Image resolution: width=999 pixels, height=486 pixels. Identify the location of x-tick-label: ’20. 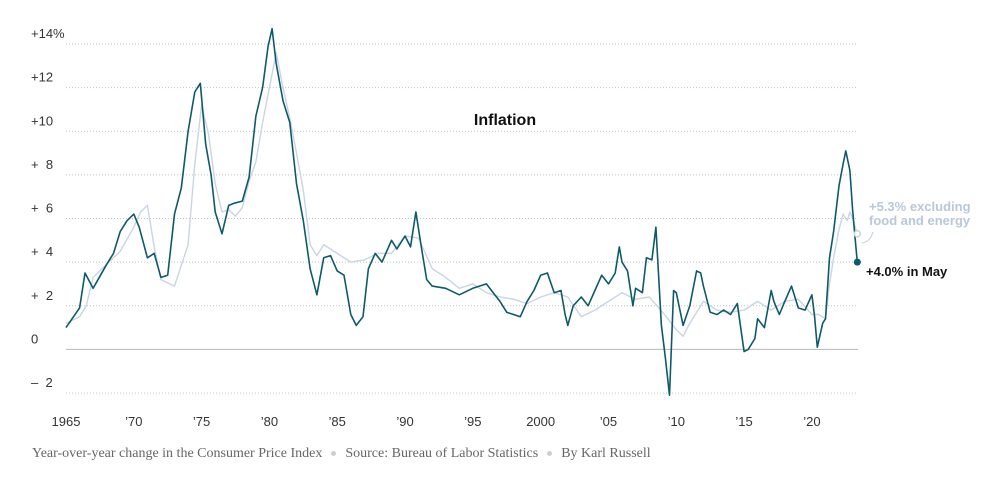
(811, 421).